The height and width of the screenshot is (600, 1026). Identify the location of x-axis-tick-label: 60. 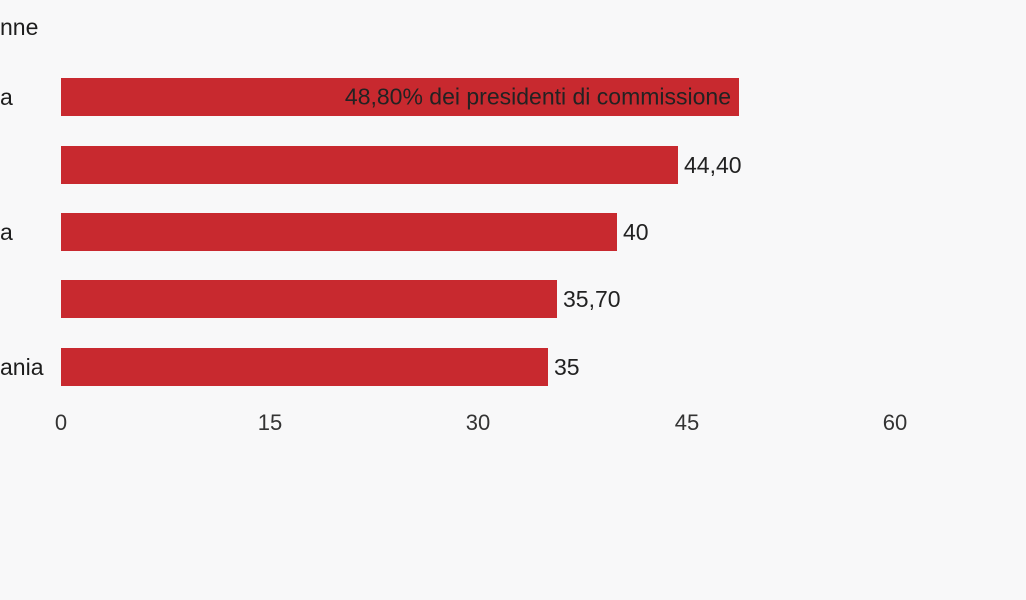
(895, 422).